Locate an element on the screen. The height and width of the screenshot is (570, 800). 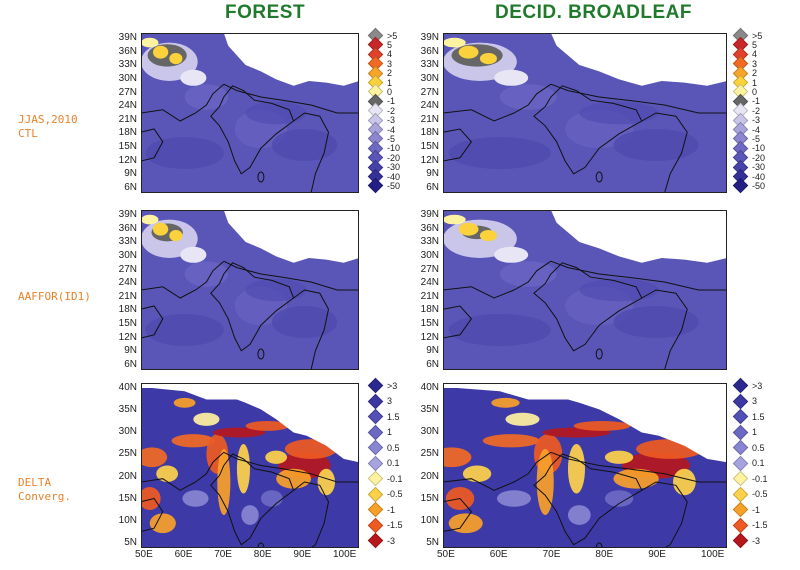
legend-entry: >3 is located at coordinates (747, 385).